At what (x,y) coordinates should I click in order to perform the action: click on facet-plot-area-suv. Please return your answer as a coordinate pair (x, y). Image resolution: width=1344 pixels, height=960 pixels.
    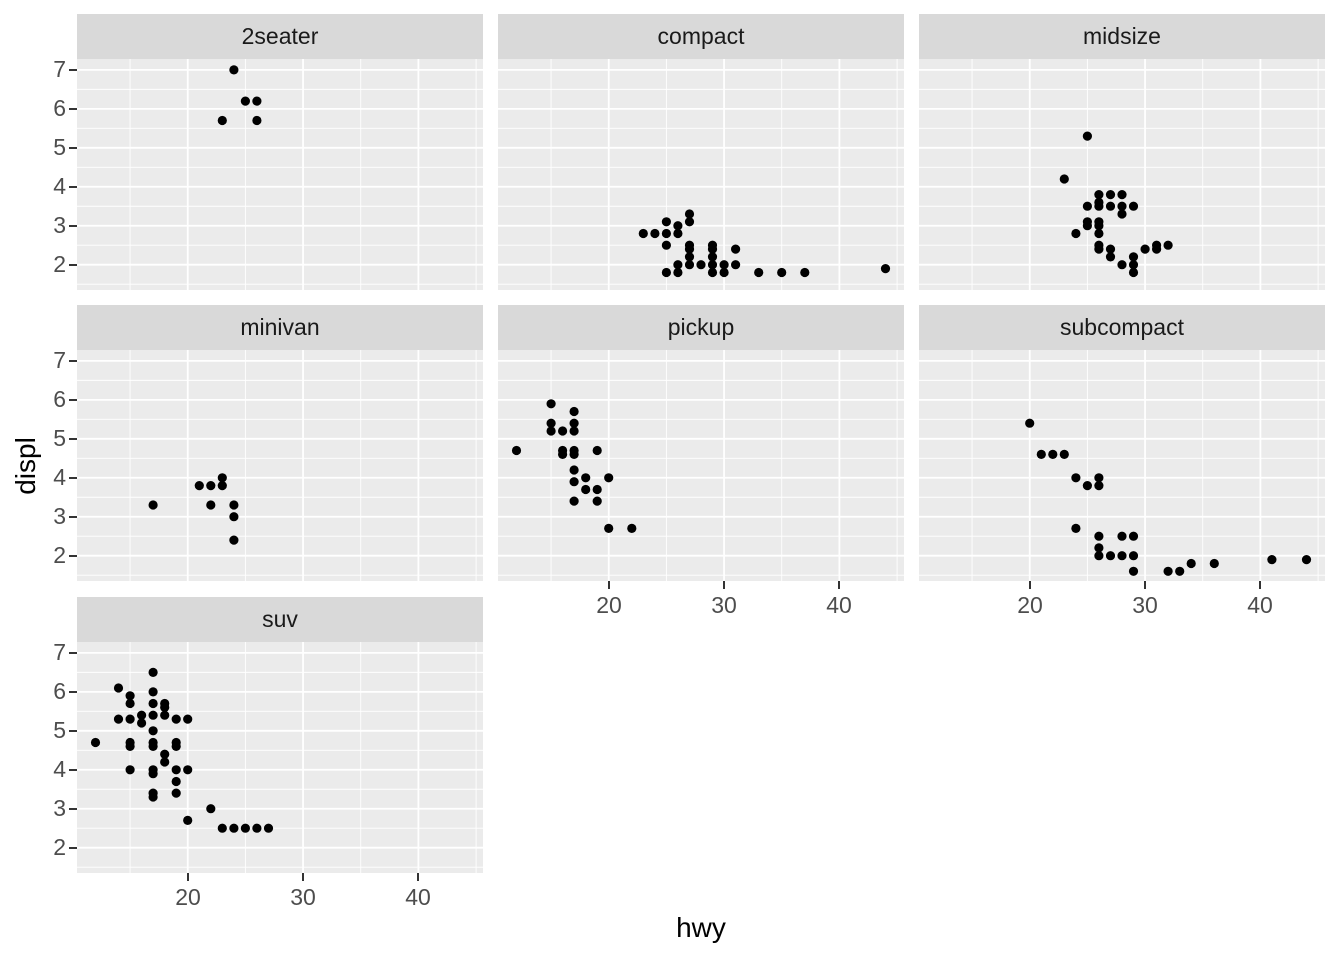
    Looking at the image, I should click on (280, 757).